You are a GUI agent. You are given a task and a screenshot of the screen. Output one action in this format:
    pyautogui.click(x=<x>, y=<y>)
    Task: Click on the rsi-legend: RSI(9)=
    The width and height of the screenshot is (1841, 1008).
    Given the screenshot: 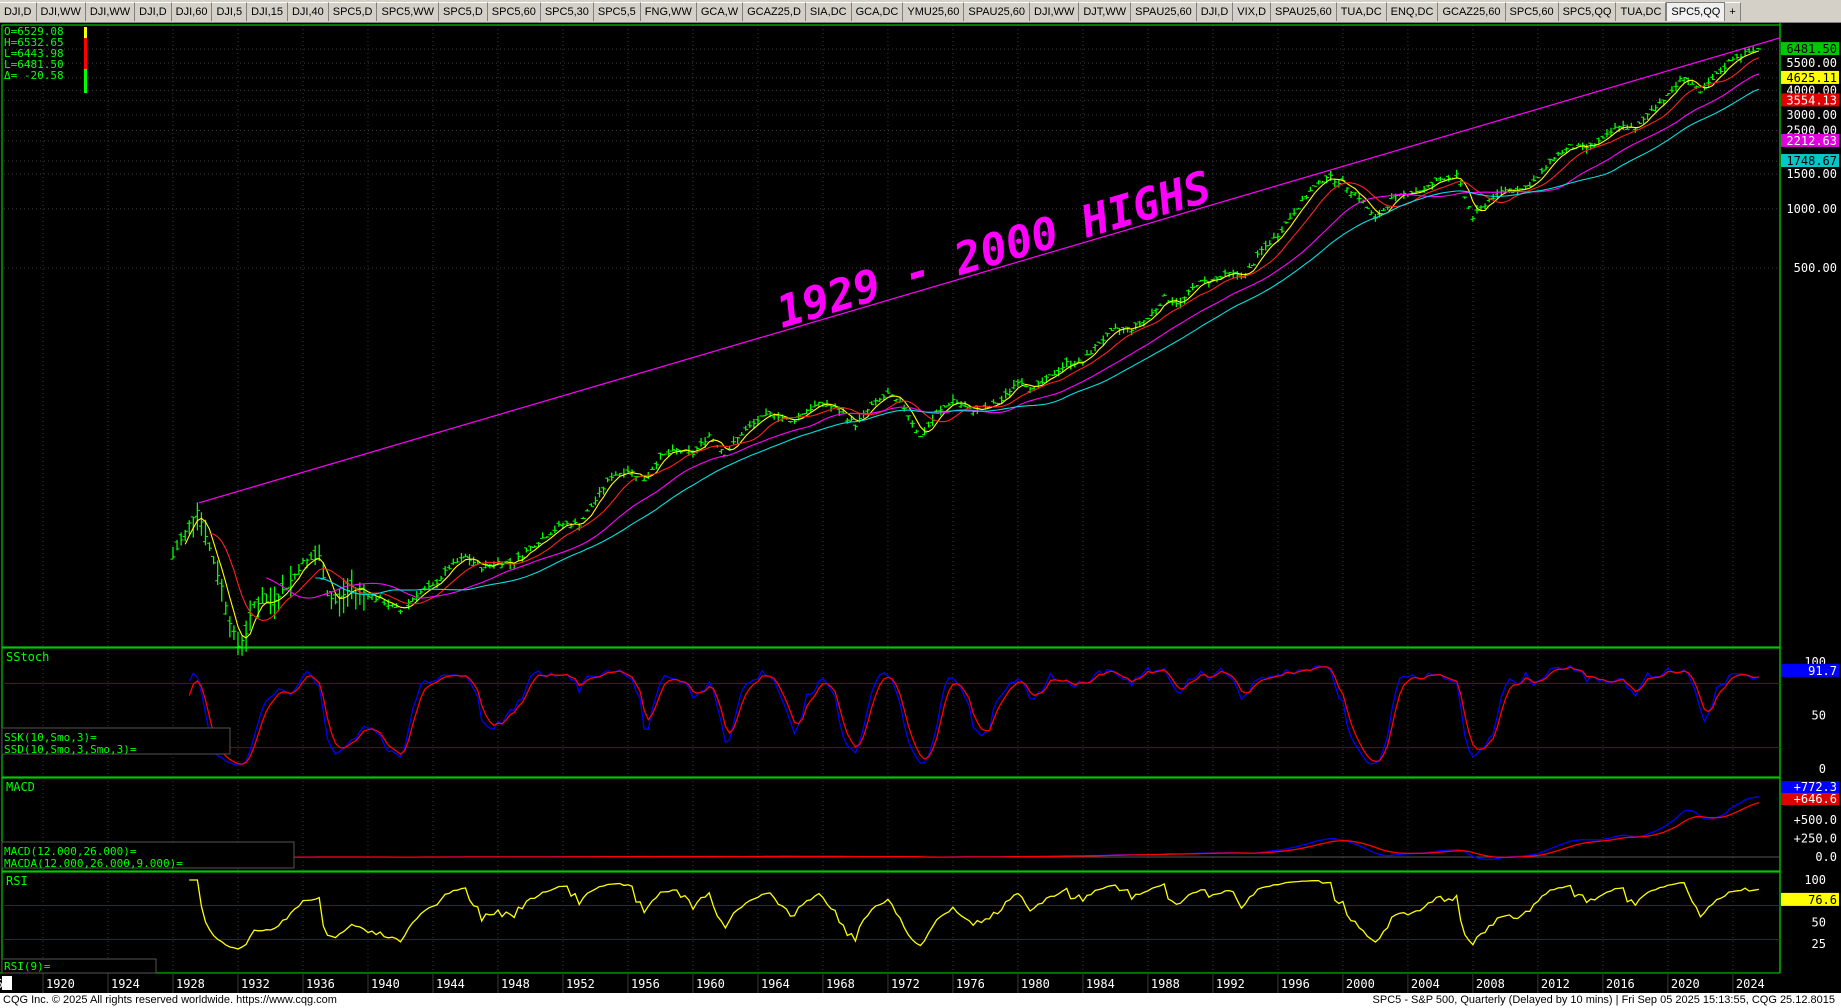 What is the action you would take?
    pyautogui.click(x=27, y=966)
    